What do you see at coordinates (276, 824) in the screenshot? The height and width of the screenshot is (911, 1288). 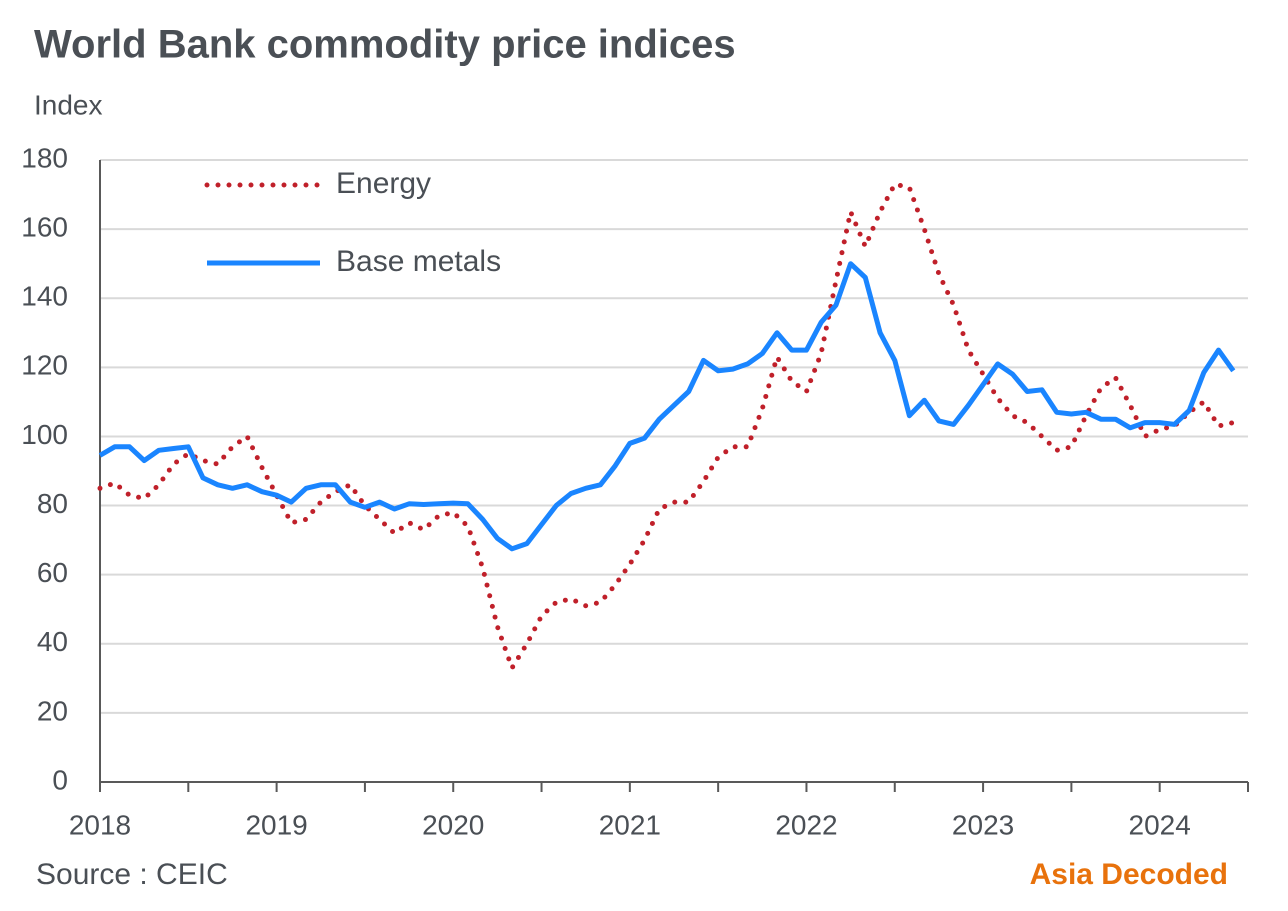 I see `x-tick-label: 2019` at bounding box center [276, 824].